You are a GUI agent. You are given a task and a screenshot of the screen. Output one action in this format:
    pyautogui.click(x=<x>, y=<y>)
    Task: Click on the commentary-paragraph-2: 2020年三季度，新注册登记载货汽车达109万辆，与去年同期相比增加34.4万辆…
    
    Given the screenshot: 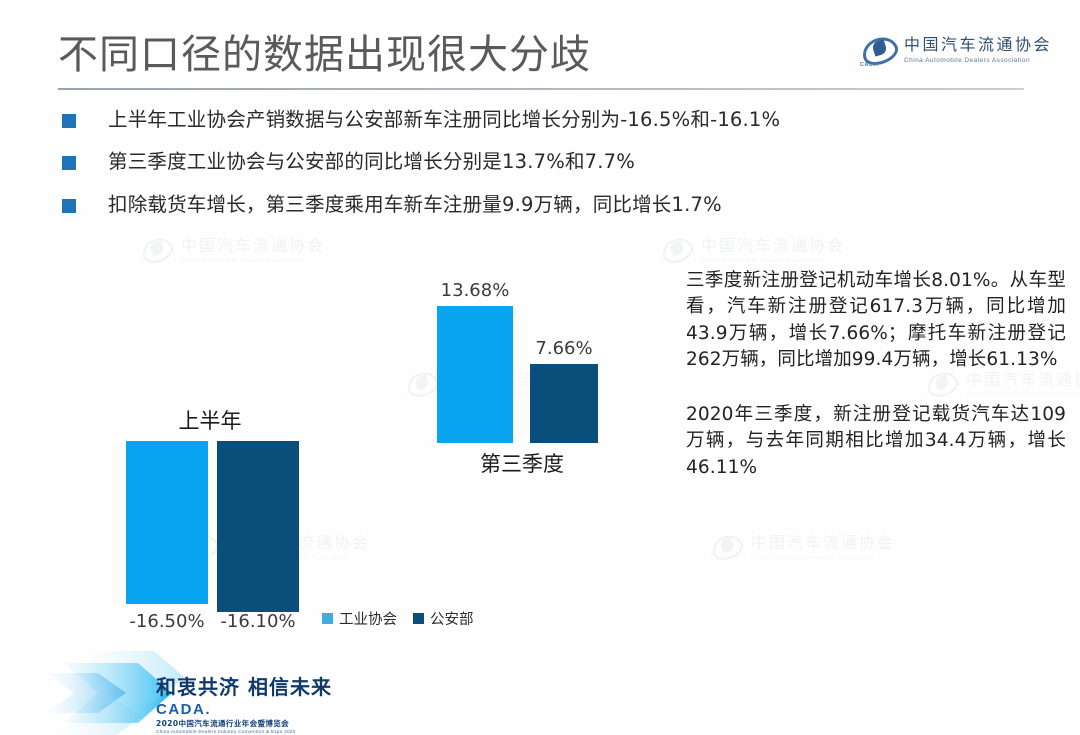 What is the action you would take?
    pyautogui.click(x=876, y=440)
    